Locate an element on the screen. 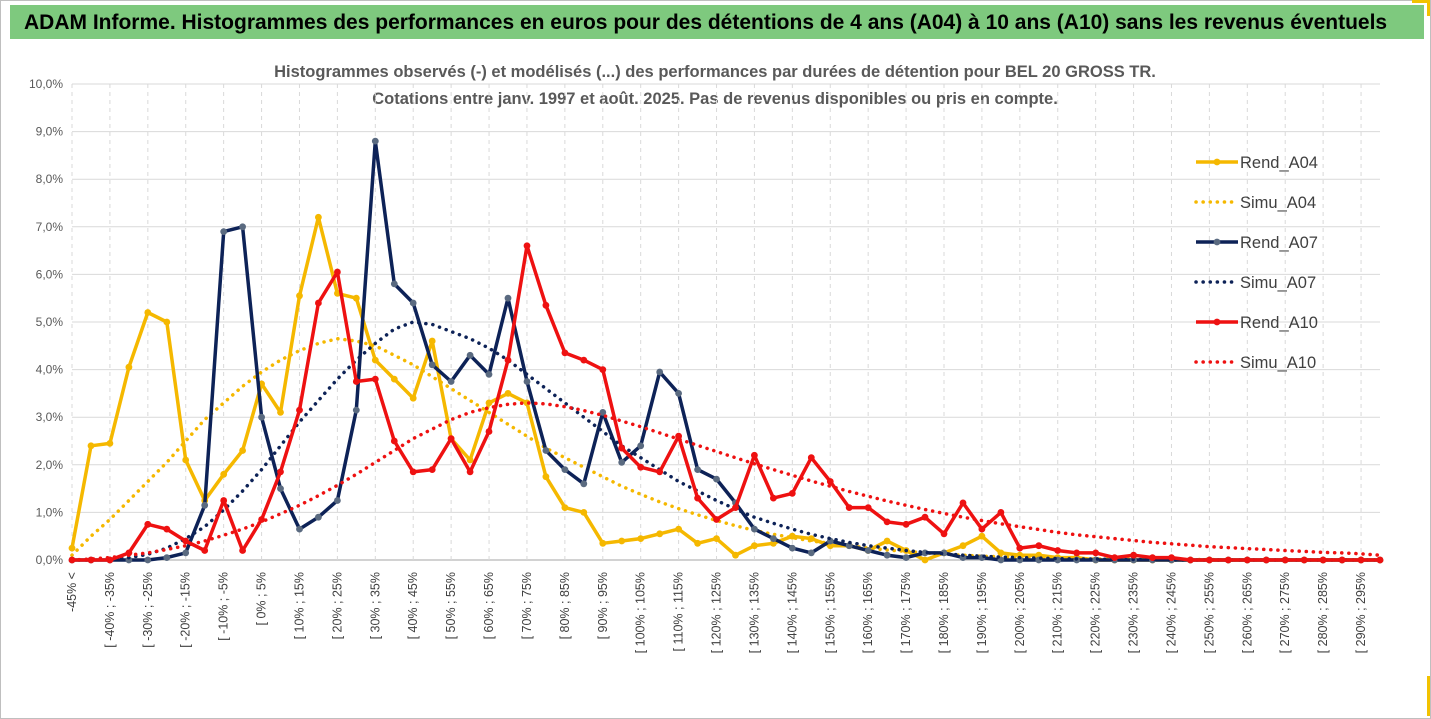  x-tick-label: [ 70% ; 75% is located at coordinates (527, 605).